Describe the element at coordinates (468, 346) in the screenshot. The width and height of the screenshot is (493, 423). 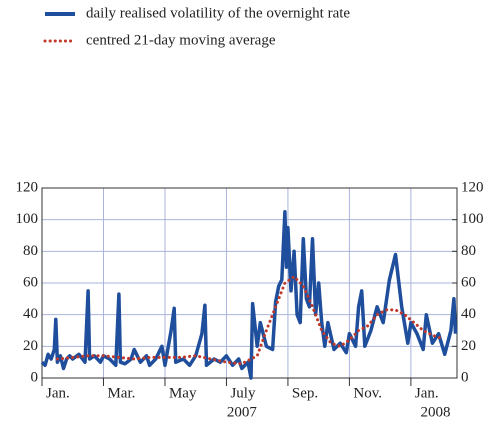
I see `y2-tick-label: 20` at that location.